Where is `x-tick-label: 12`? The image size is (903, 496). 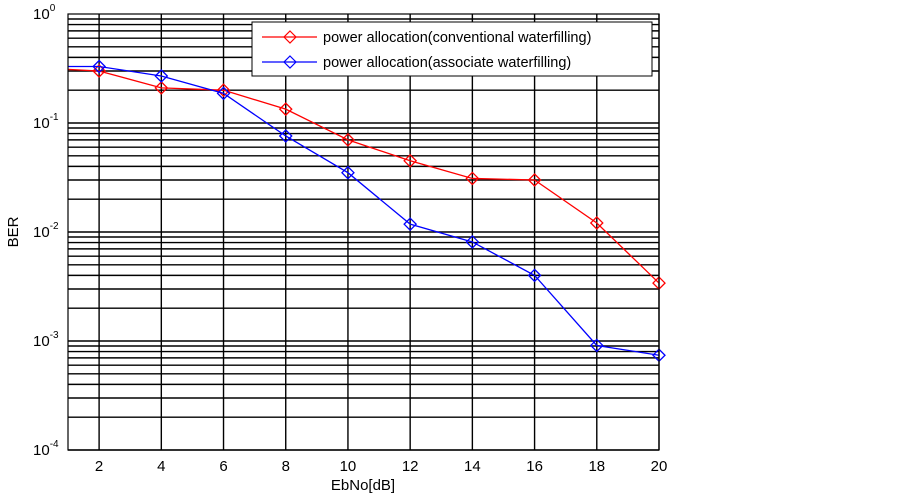 x-tick-label: 12 is located at coordinates (410, 466).